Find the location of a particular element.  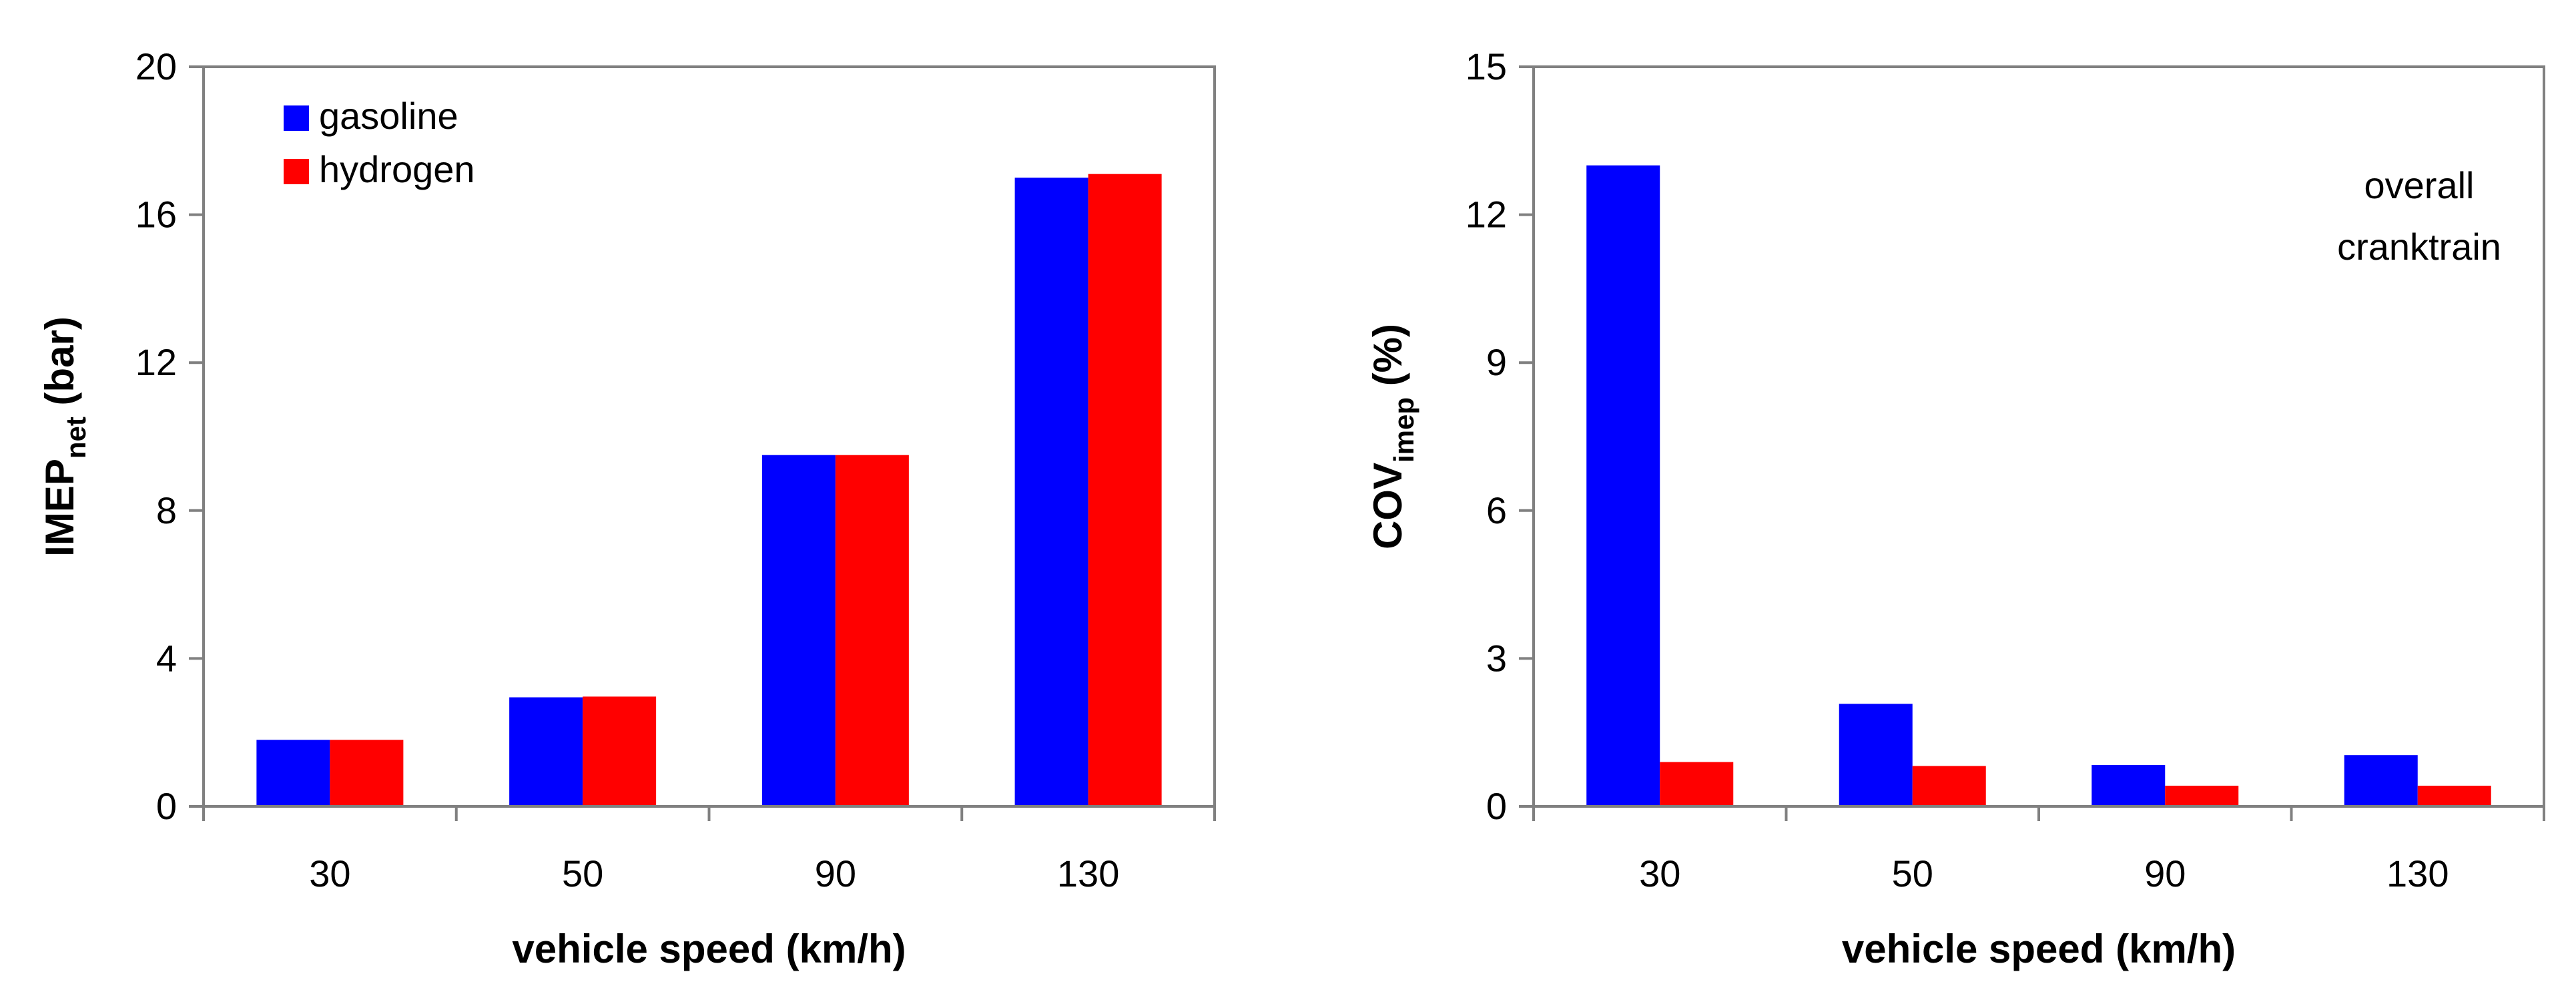

y-tick-label: 4 is located at coordinates (166, 658).